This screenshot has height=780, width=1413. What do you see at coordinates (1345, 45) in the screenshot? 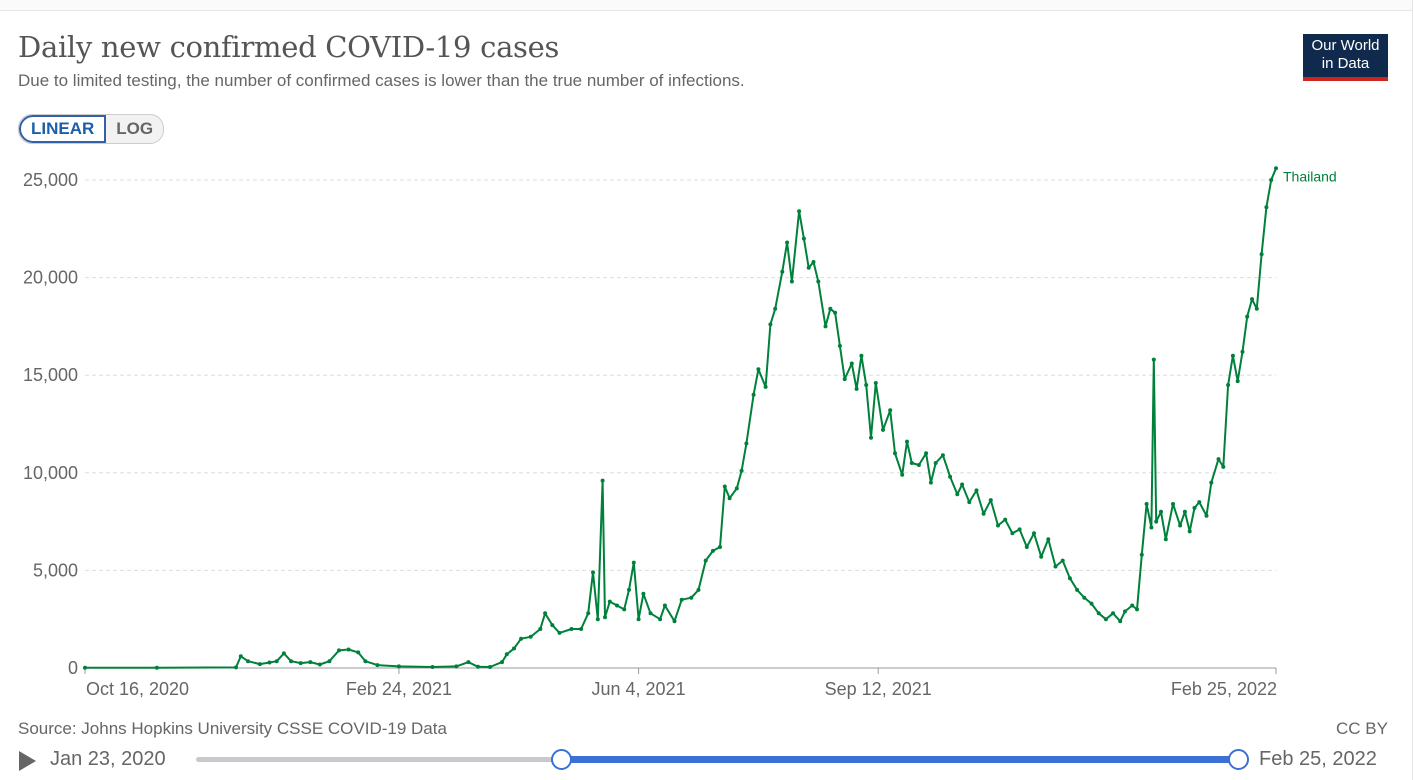
I see `logo-line-1: Our World` at bounding box center [1345, 45].